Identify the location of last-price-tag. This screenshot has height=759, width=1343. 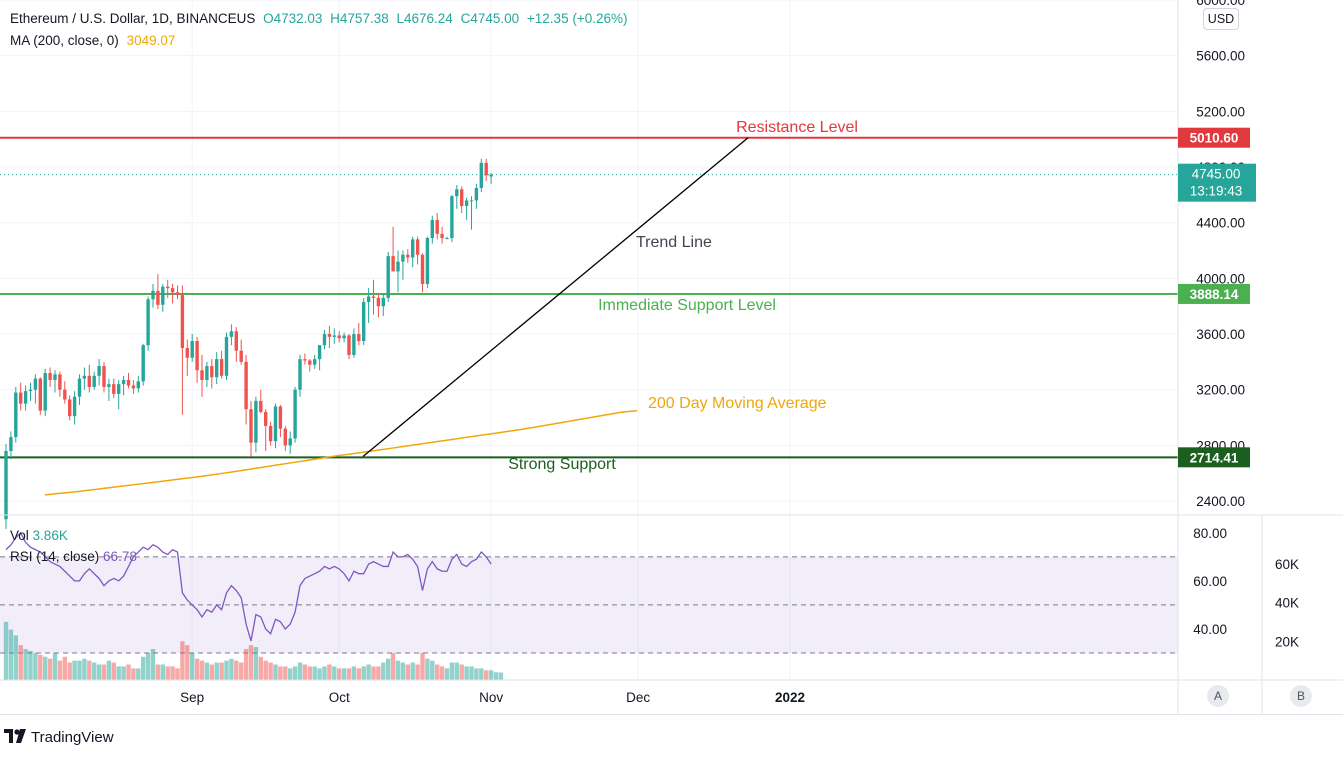
(1217, 182).